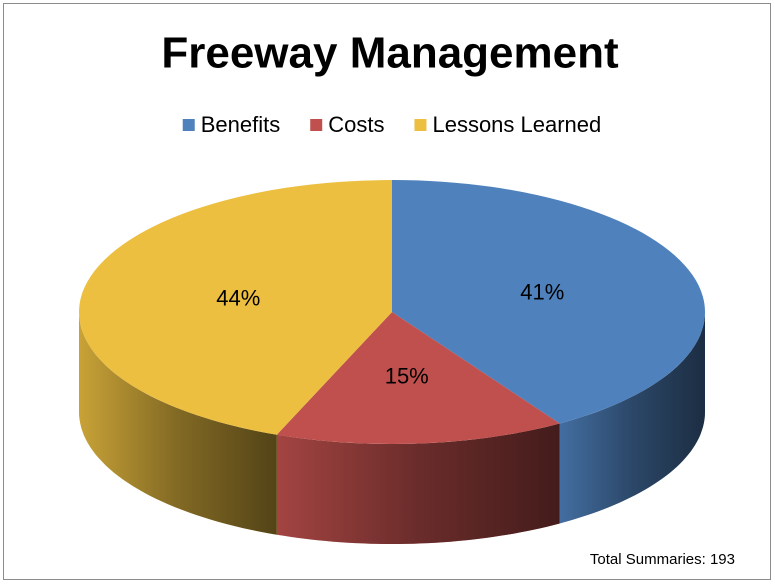 This screenshot has height=584, width=775. What do you see at coordinates (238, 297) in the screenshot?
I see `data-label: 44%` at bounding box center [238, 297].